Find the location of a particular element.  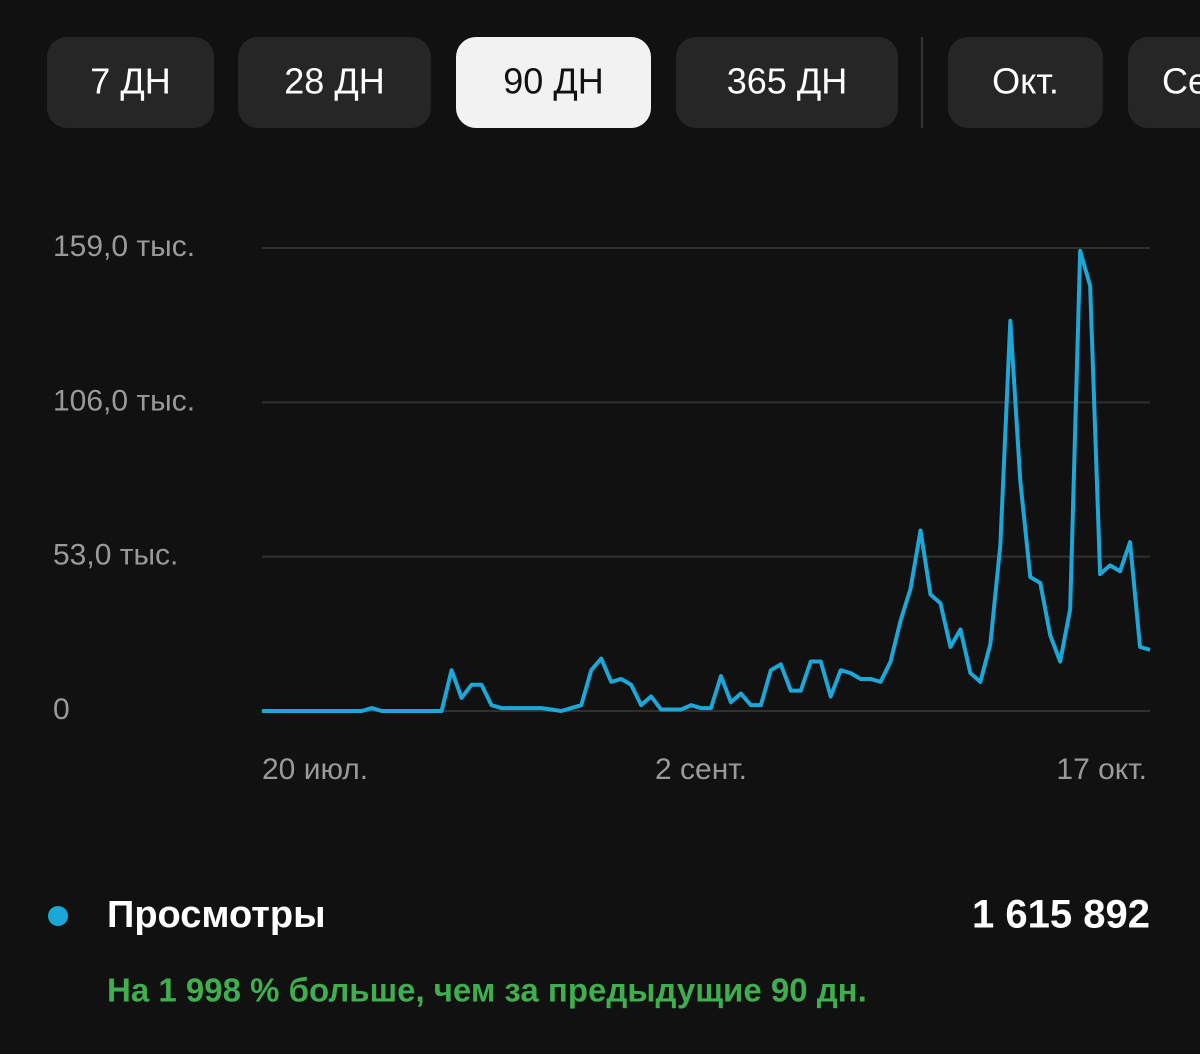

y-tick-label: 0 is located at coordinates (61, 709).